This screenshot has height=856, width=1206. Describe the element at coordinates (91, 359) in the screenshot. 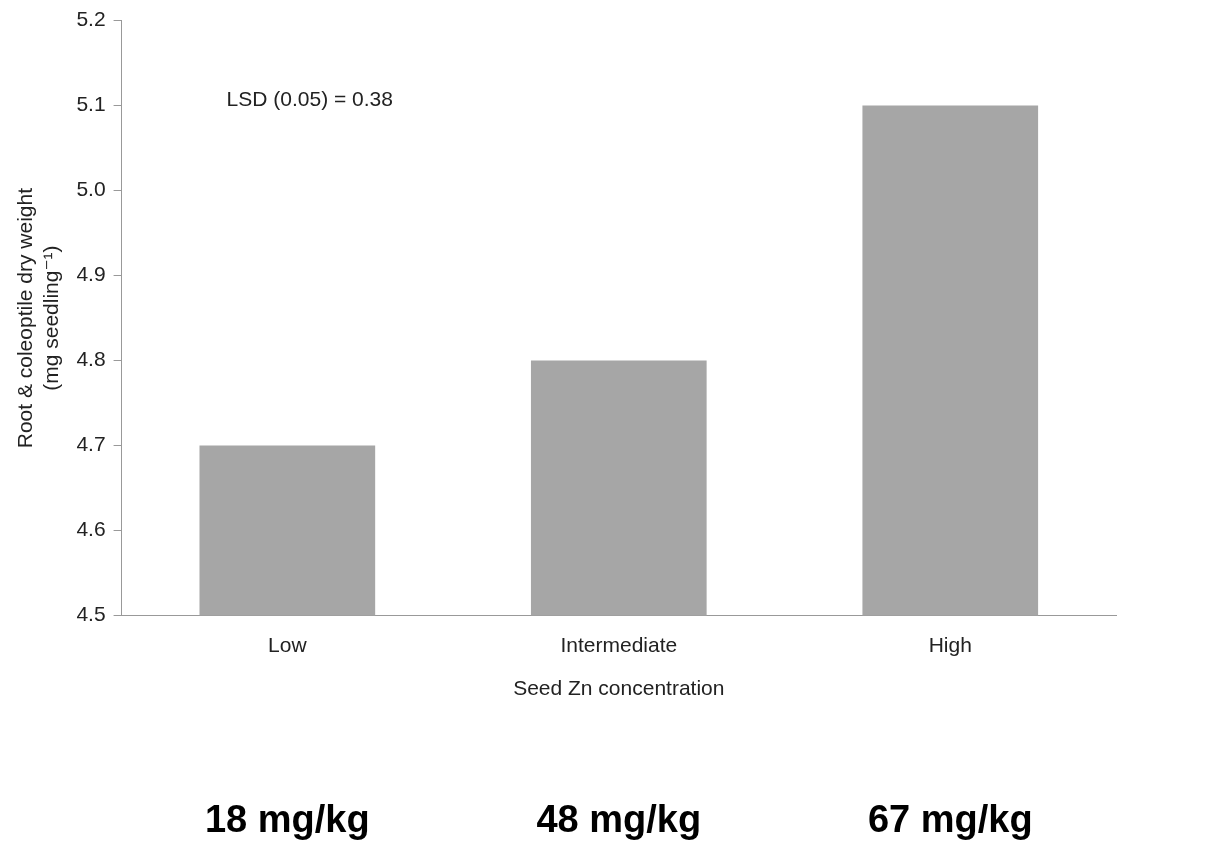

I see `y-tick-label: 4.8` at that location.